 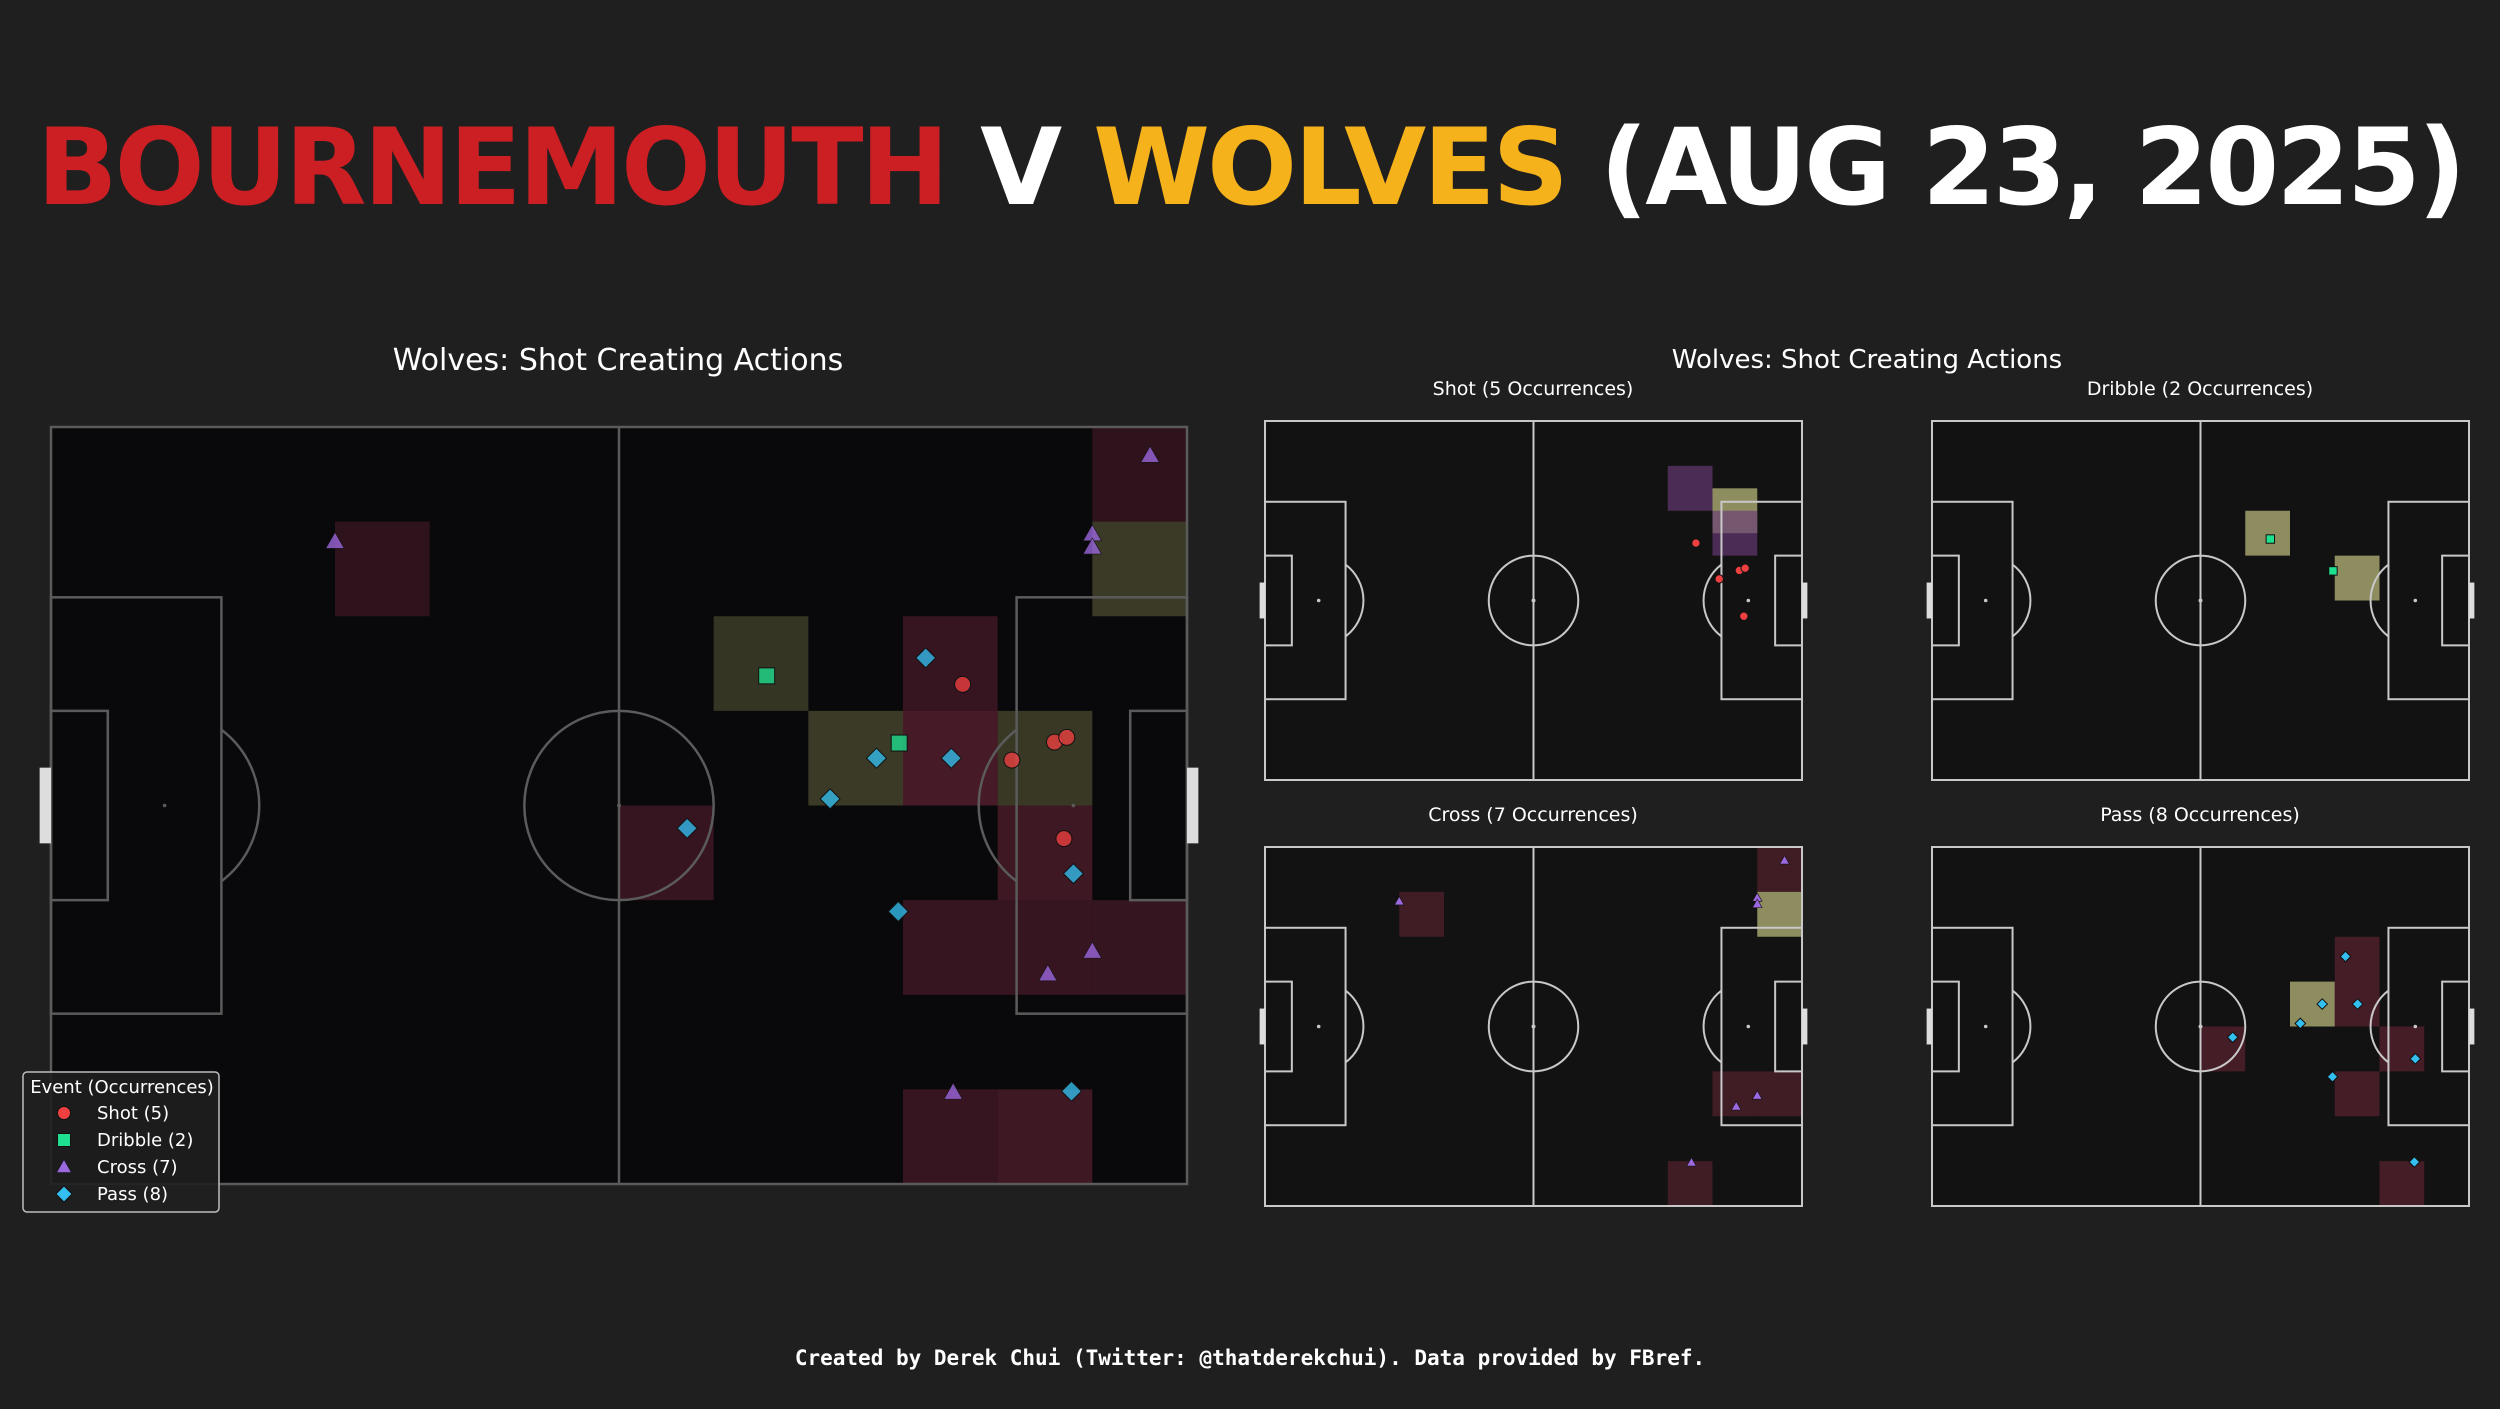 What do you see at coordinates (1985, 600) in the screenshot?
I see `dribble-left-penalty-spot` at bounding box center [1985, 600].